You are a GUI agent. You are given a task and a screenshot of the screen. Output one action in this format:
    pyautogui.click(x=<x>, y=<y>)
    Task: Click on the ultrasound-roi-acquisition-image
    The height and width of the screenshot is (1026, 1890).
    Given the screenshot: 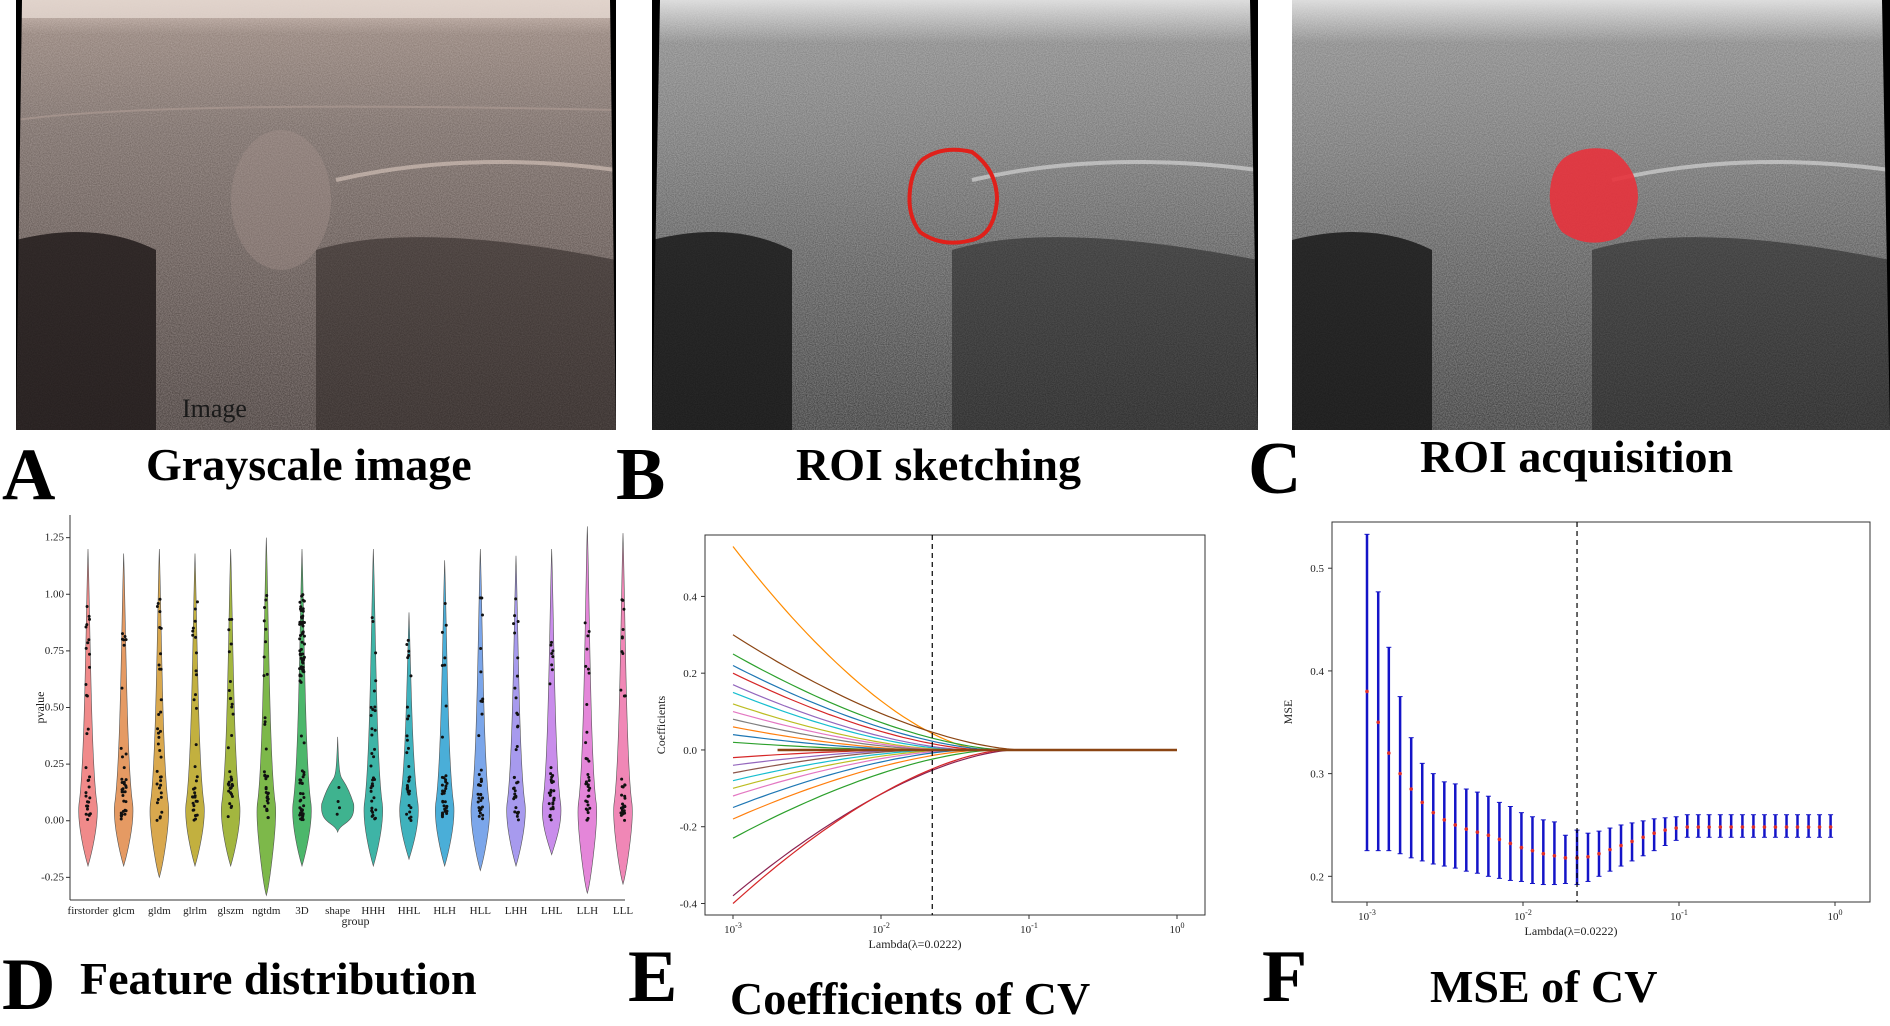 What is the action you would take?
    pyautogui.click(x=1591, y=215)
    